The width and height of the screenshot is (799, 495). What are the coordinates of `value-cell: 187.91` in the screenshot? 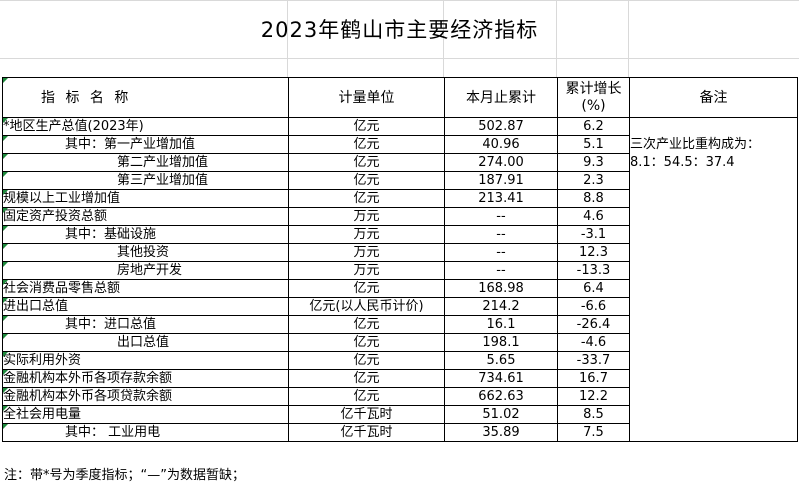 It's located at (501, 180).